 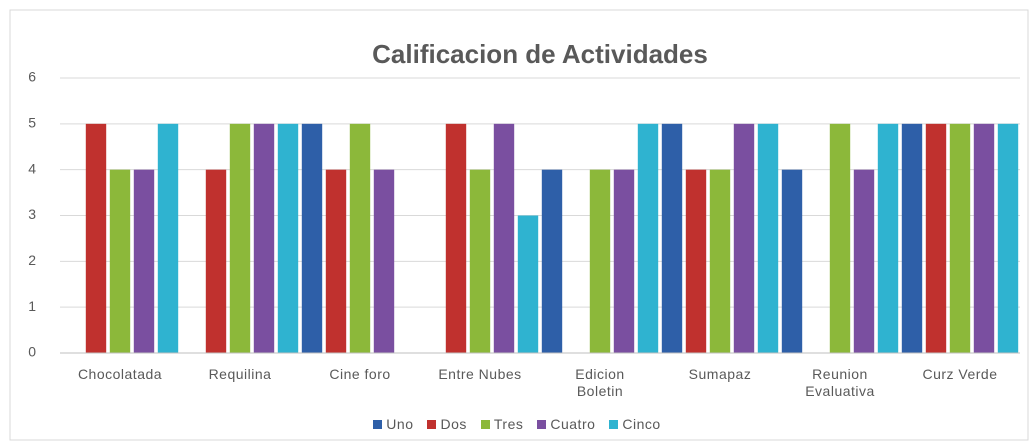 What do you see at coordinates (720, 374) in the screenshot?
I see `x-tick-label: Sumapaz` at bounding box center [720, 374].